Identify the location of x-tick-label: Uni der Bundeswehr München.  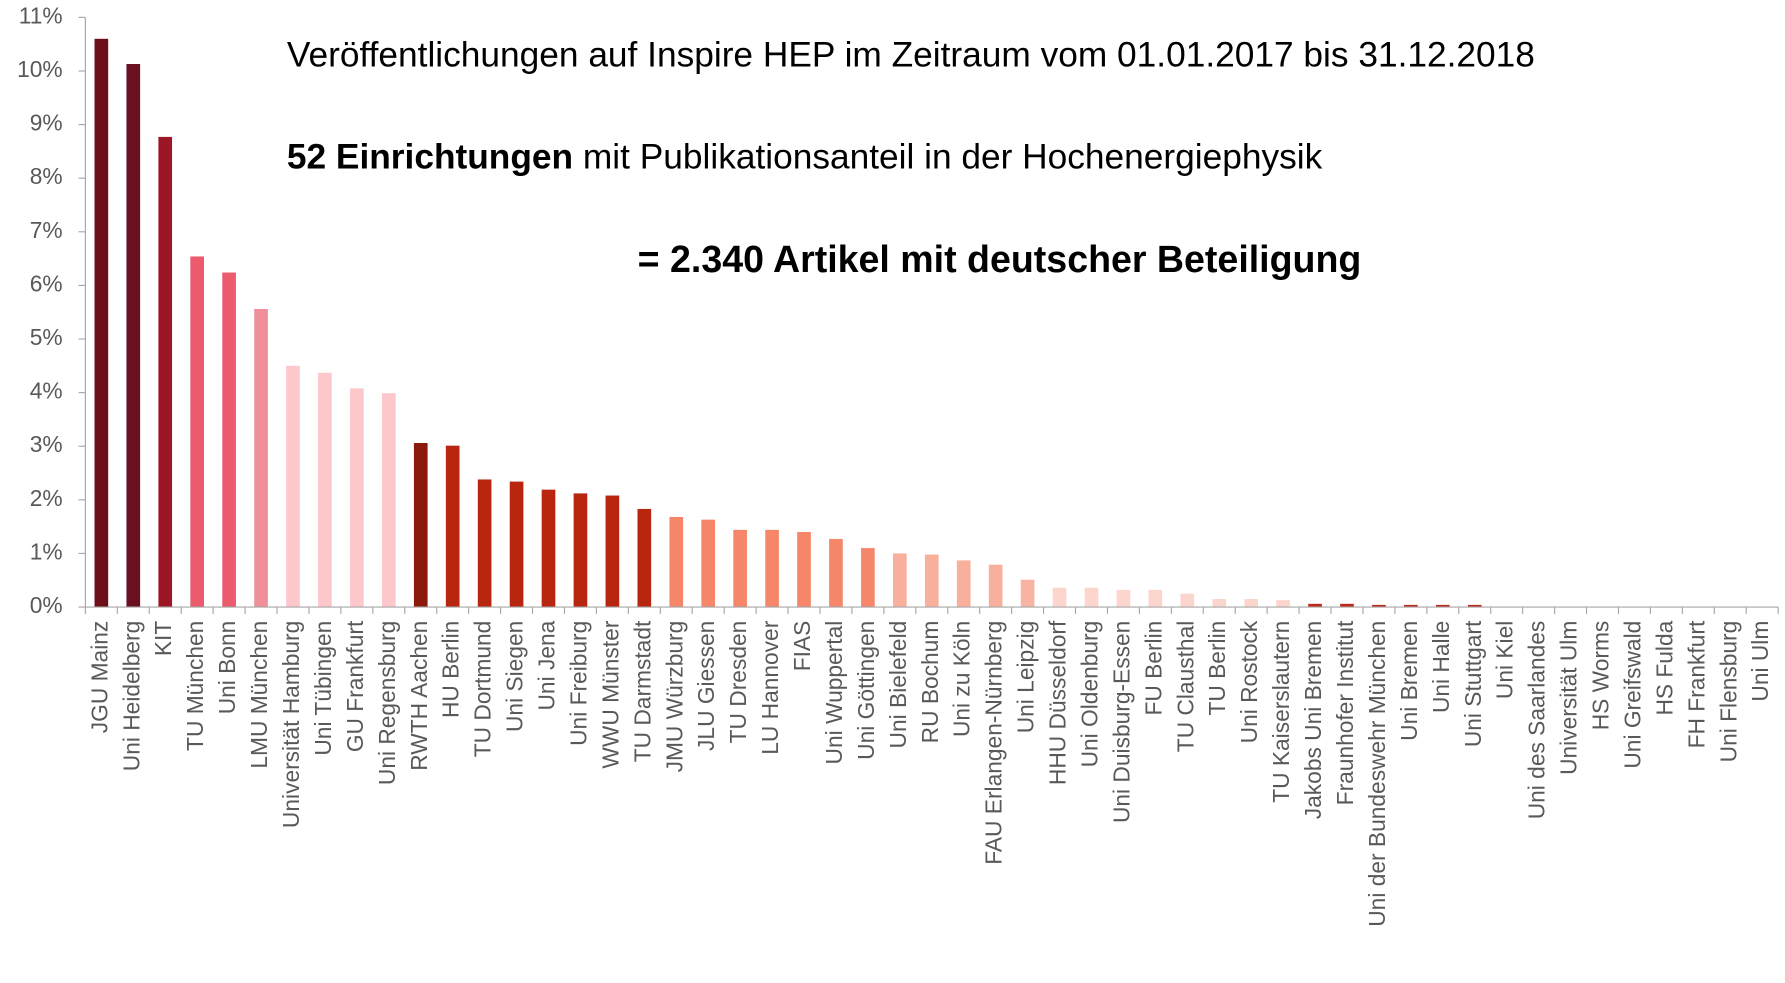
(1377, 774).